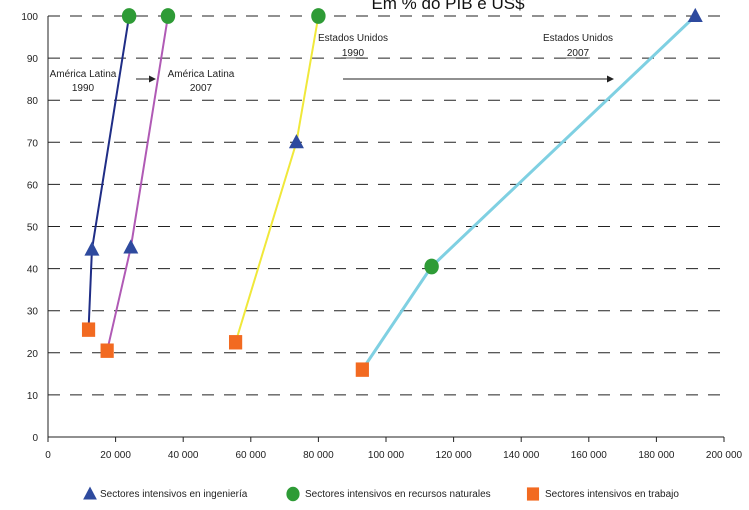  I want to click on y-tick-label: 40, so click(33, 270).